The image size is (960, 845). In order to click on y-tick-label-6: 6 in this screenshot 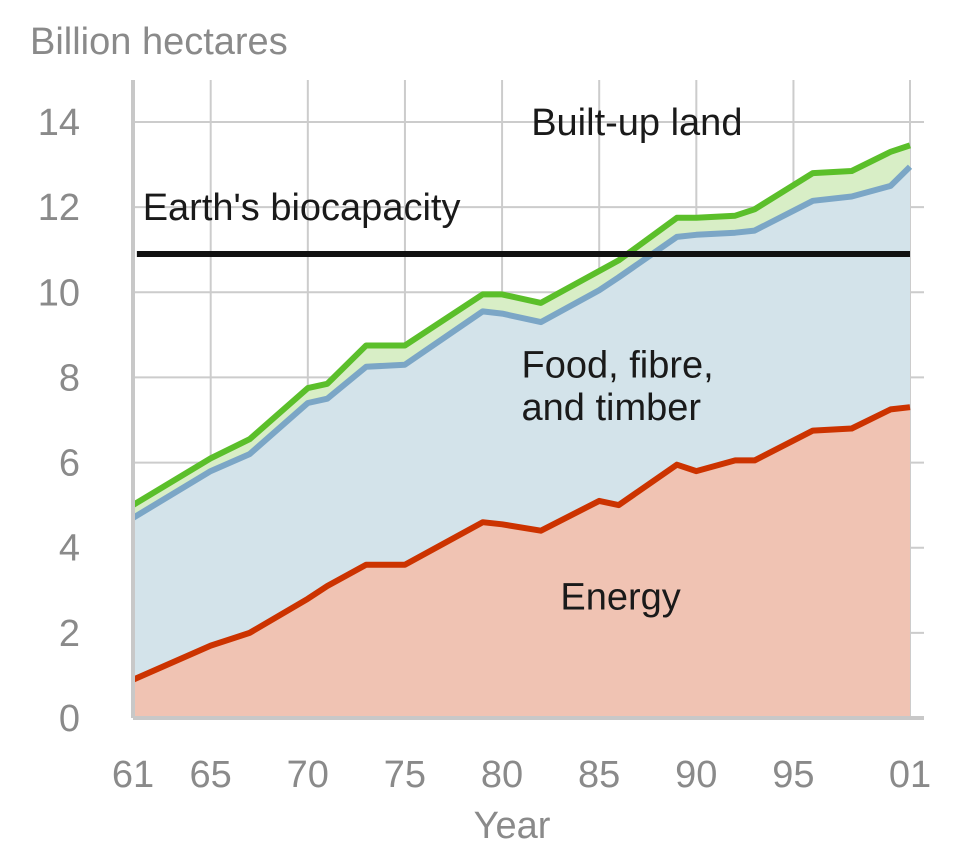, I will do `click(69, 464)`.